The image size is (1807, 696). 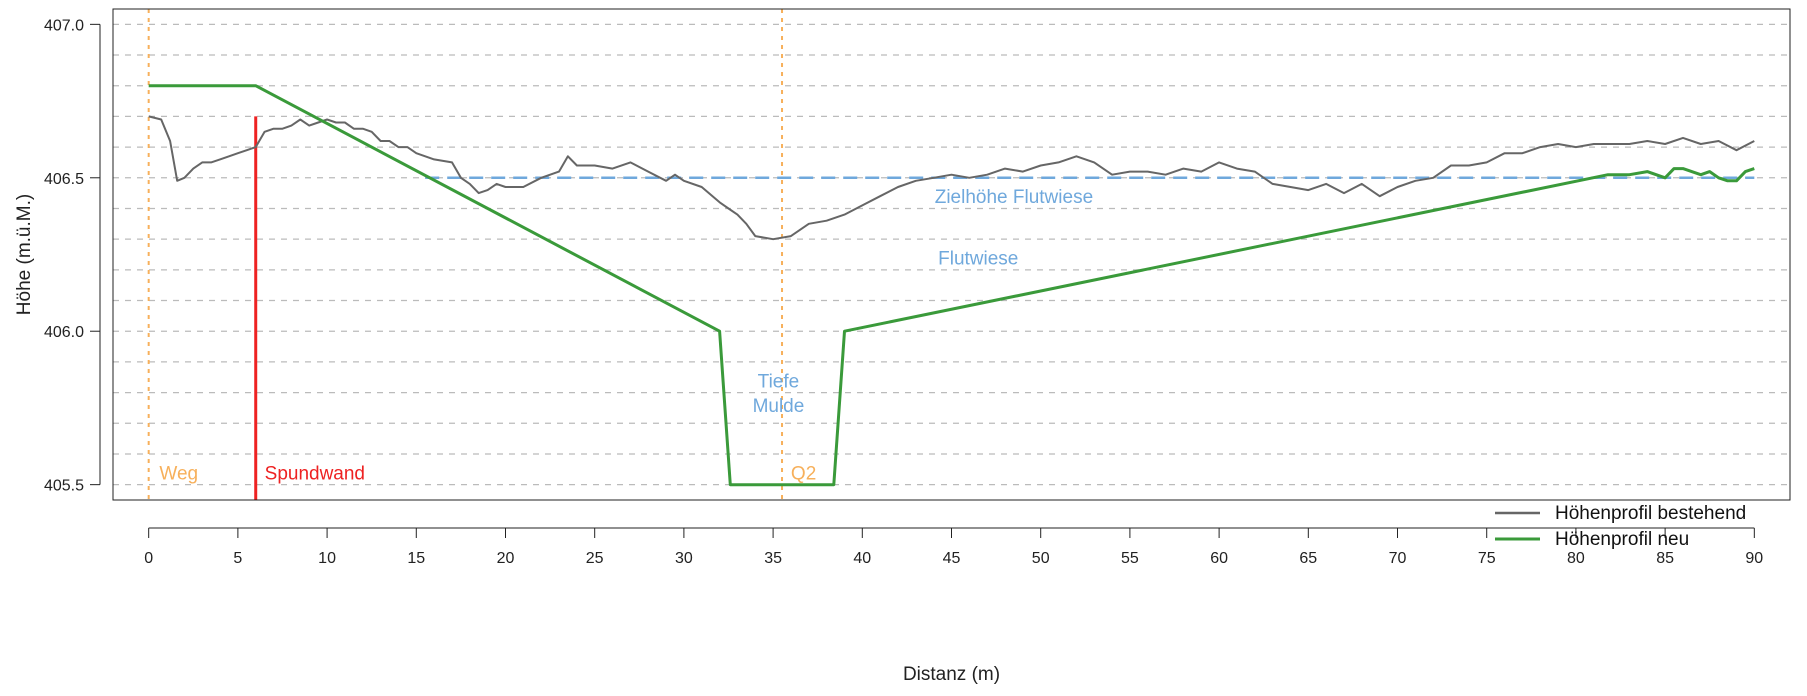 What do you see at coordinates (1754, 558) in the screenshot?
I see `x-tick-label: 90` at bounding box center [1754, 558].